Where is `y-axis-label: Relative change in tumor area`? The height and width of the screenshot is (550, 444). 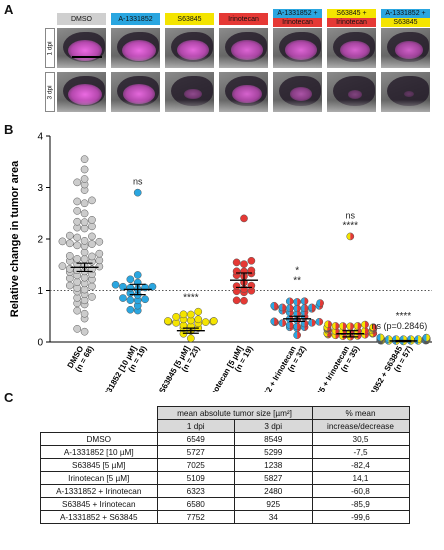
y-axis-label: Relative change in tumor area is located at coordinates (15, 238).